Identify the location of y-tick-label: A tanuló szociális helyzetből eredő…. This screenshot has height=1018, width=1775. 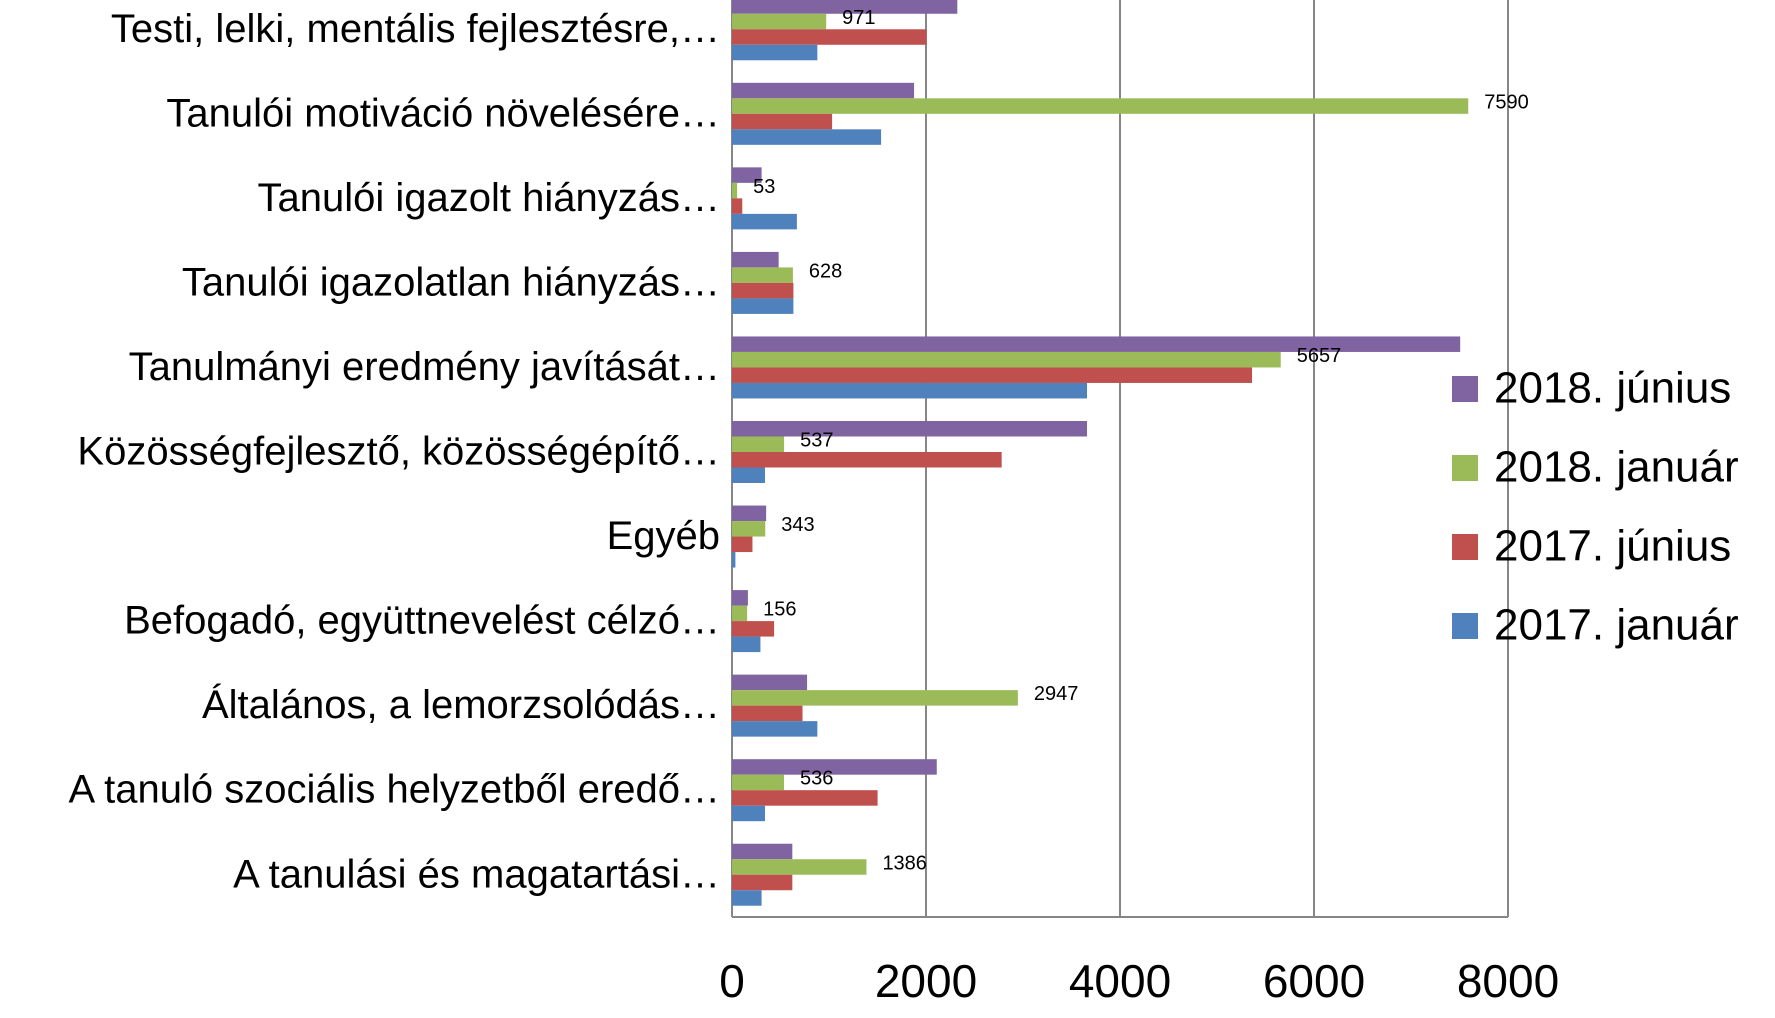
(394, 790).